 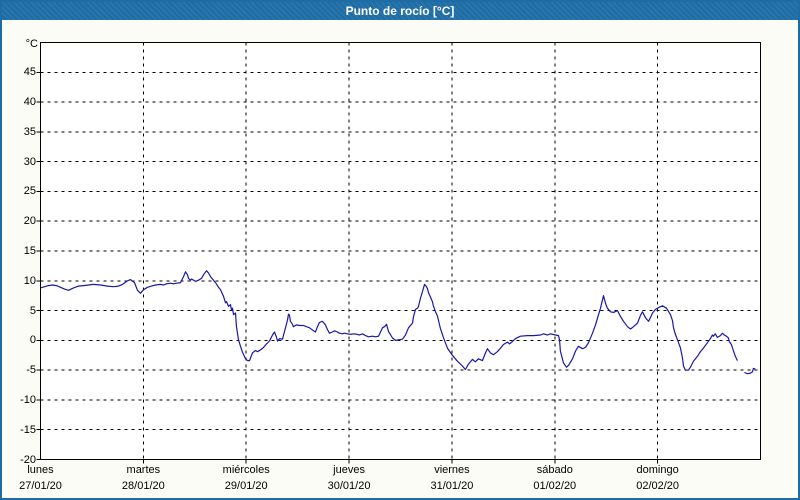 What do you see at coordinates (246, 486) in the screenshot?
I see `day-date-label: 29/01/20` at bounding box center [246, 486].